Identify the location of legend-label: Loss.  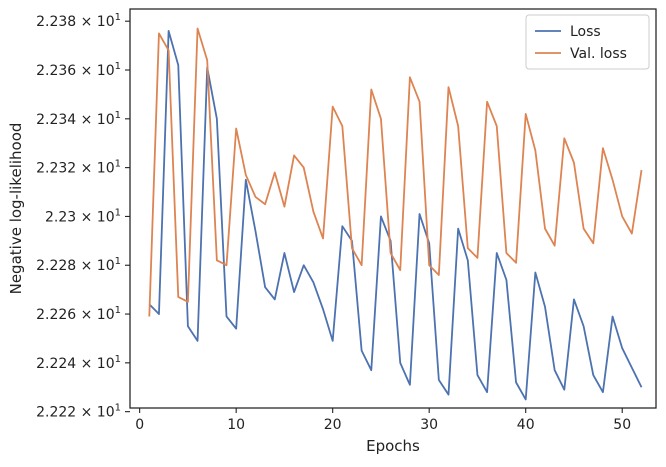
(585, 32).